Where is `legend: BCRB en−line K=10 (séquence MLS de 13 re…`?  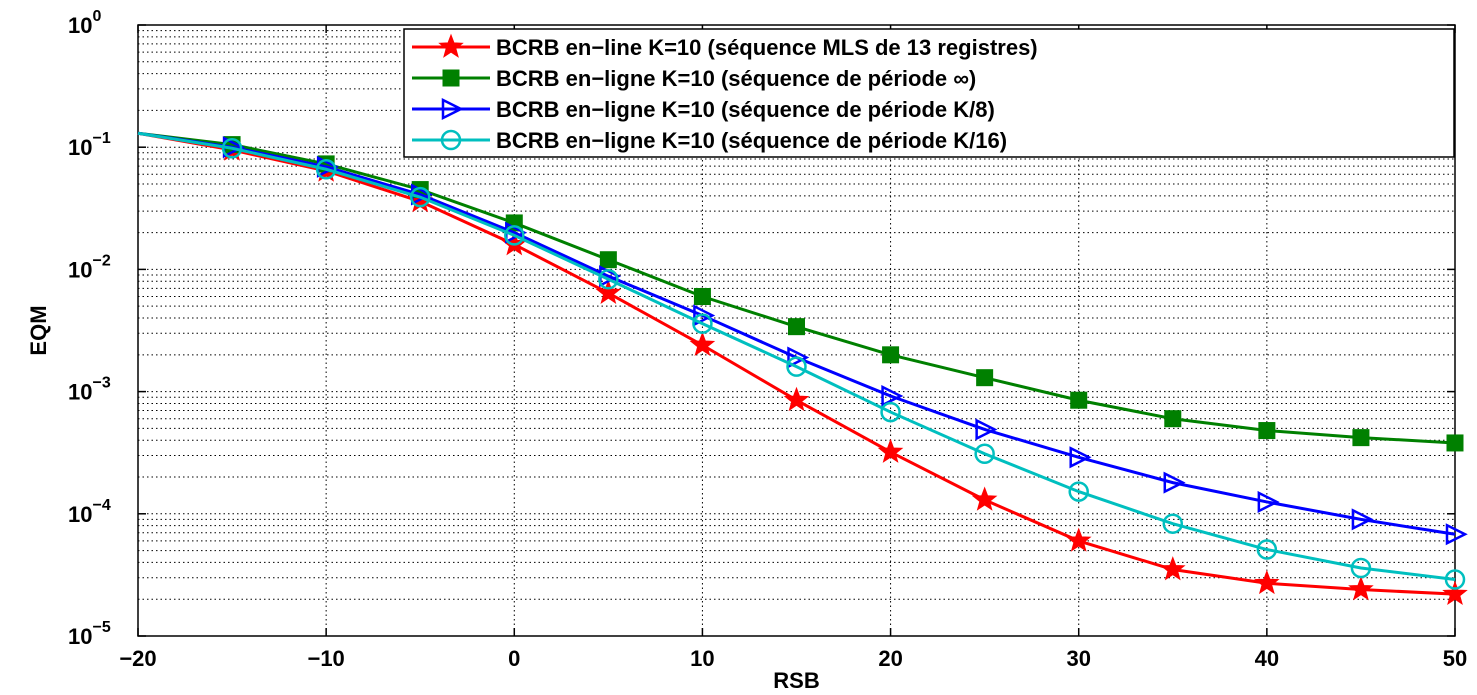 legend: BCRB en−line K=10 (séquence MLS de 13 re… is located at coordinates (929, 93).